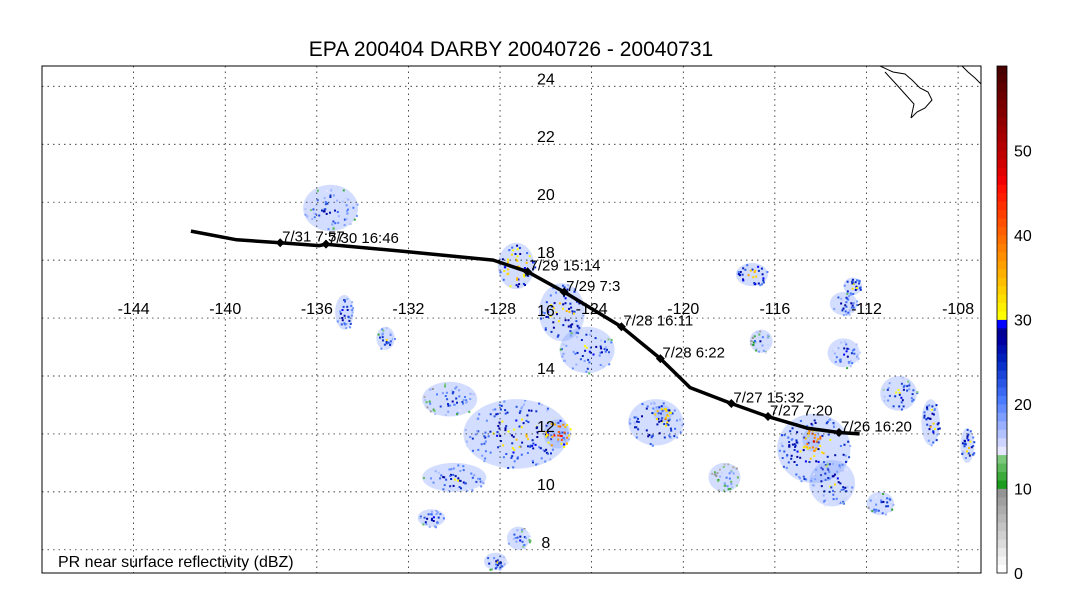  What do you see at coordinates (1023, 405) in the screenshot?
I see `colorbar-tick-label: 20` at bounding box center [1023, 405].